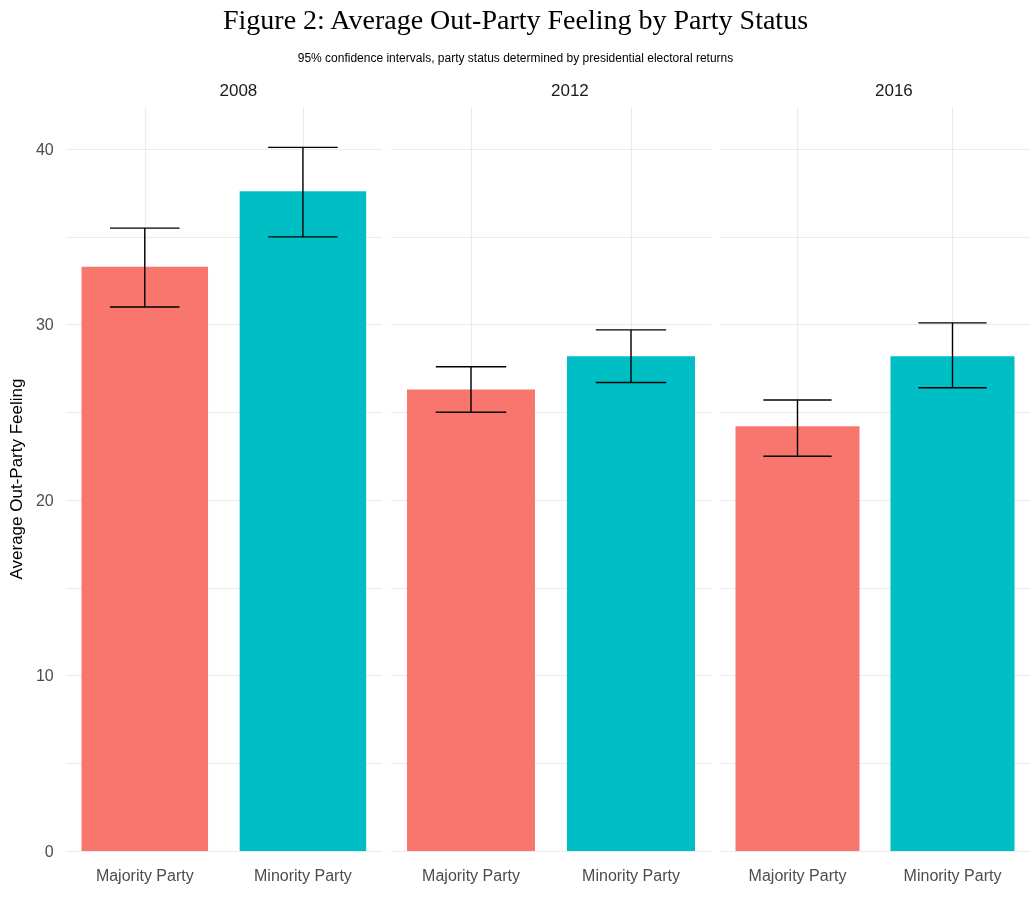 The image size is (1031, 918). Describe the element at coordinates (44, 325) in the screenshot. I see `y-tick-label: 30` at that location.